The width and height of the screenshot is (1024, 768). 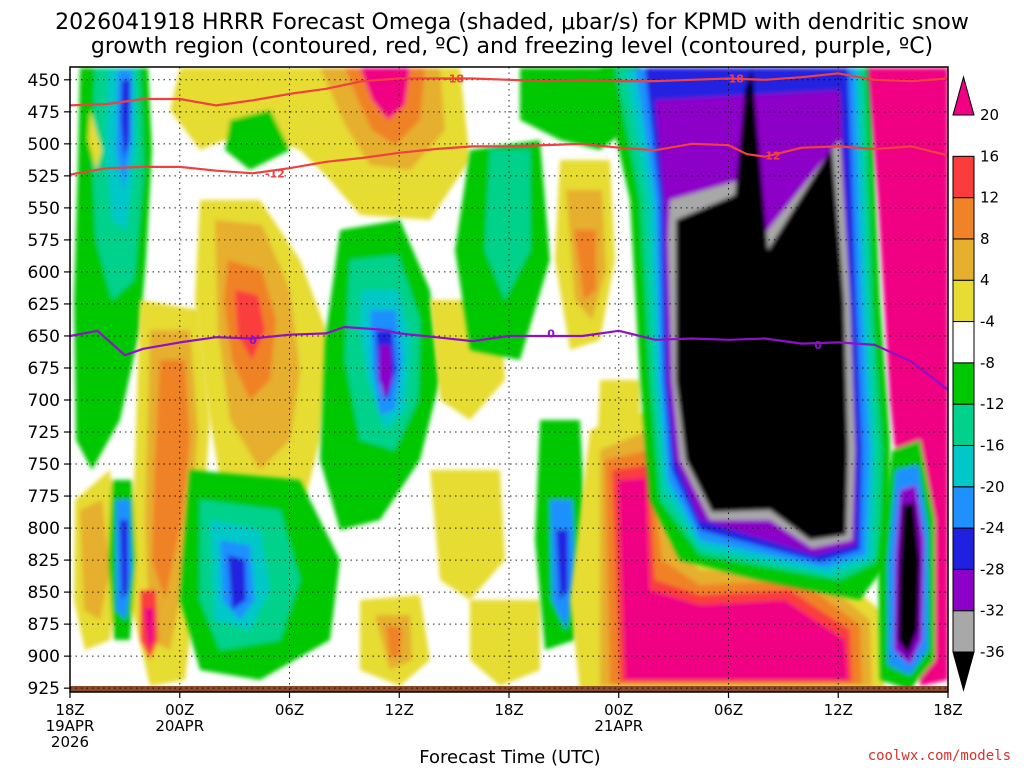 I want to click on y-tick-label: 750, so click(x=44, y=465).